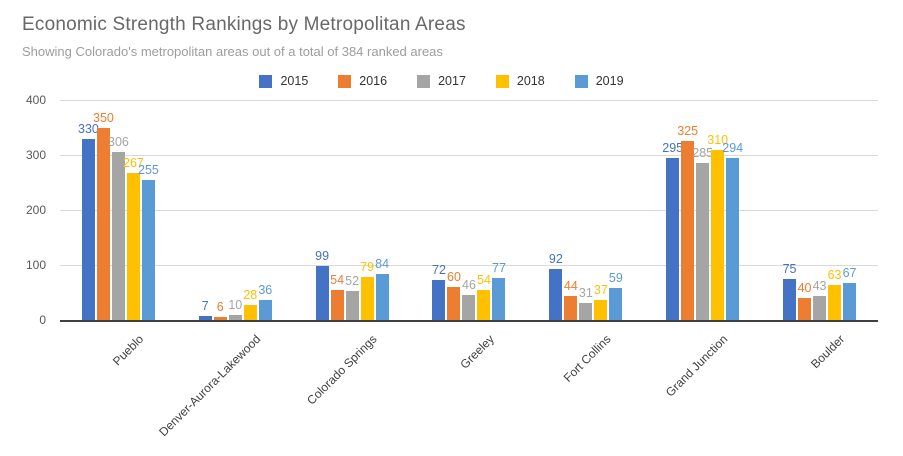 The image size is (903, 456). Describe the element at coordinates (616, 295) in the screenshot. I see `bar-2019: 59` at that location.